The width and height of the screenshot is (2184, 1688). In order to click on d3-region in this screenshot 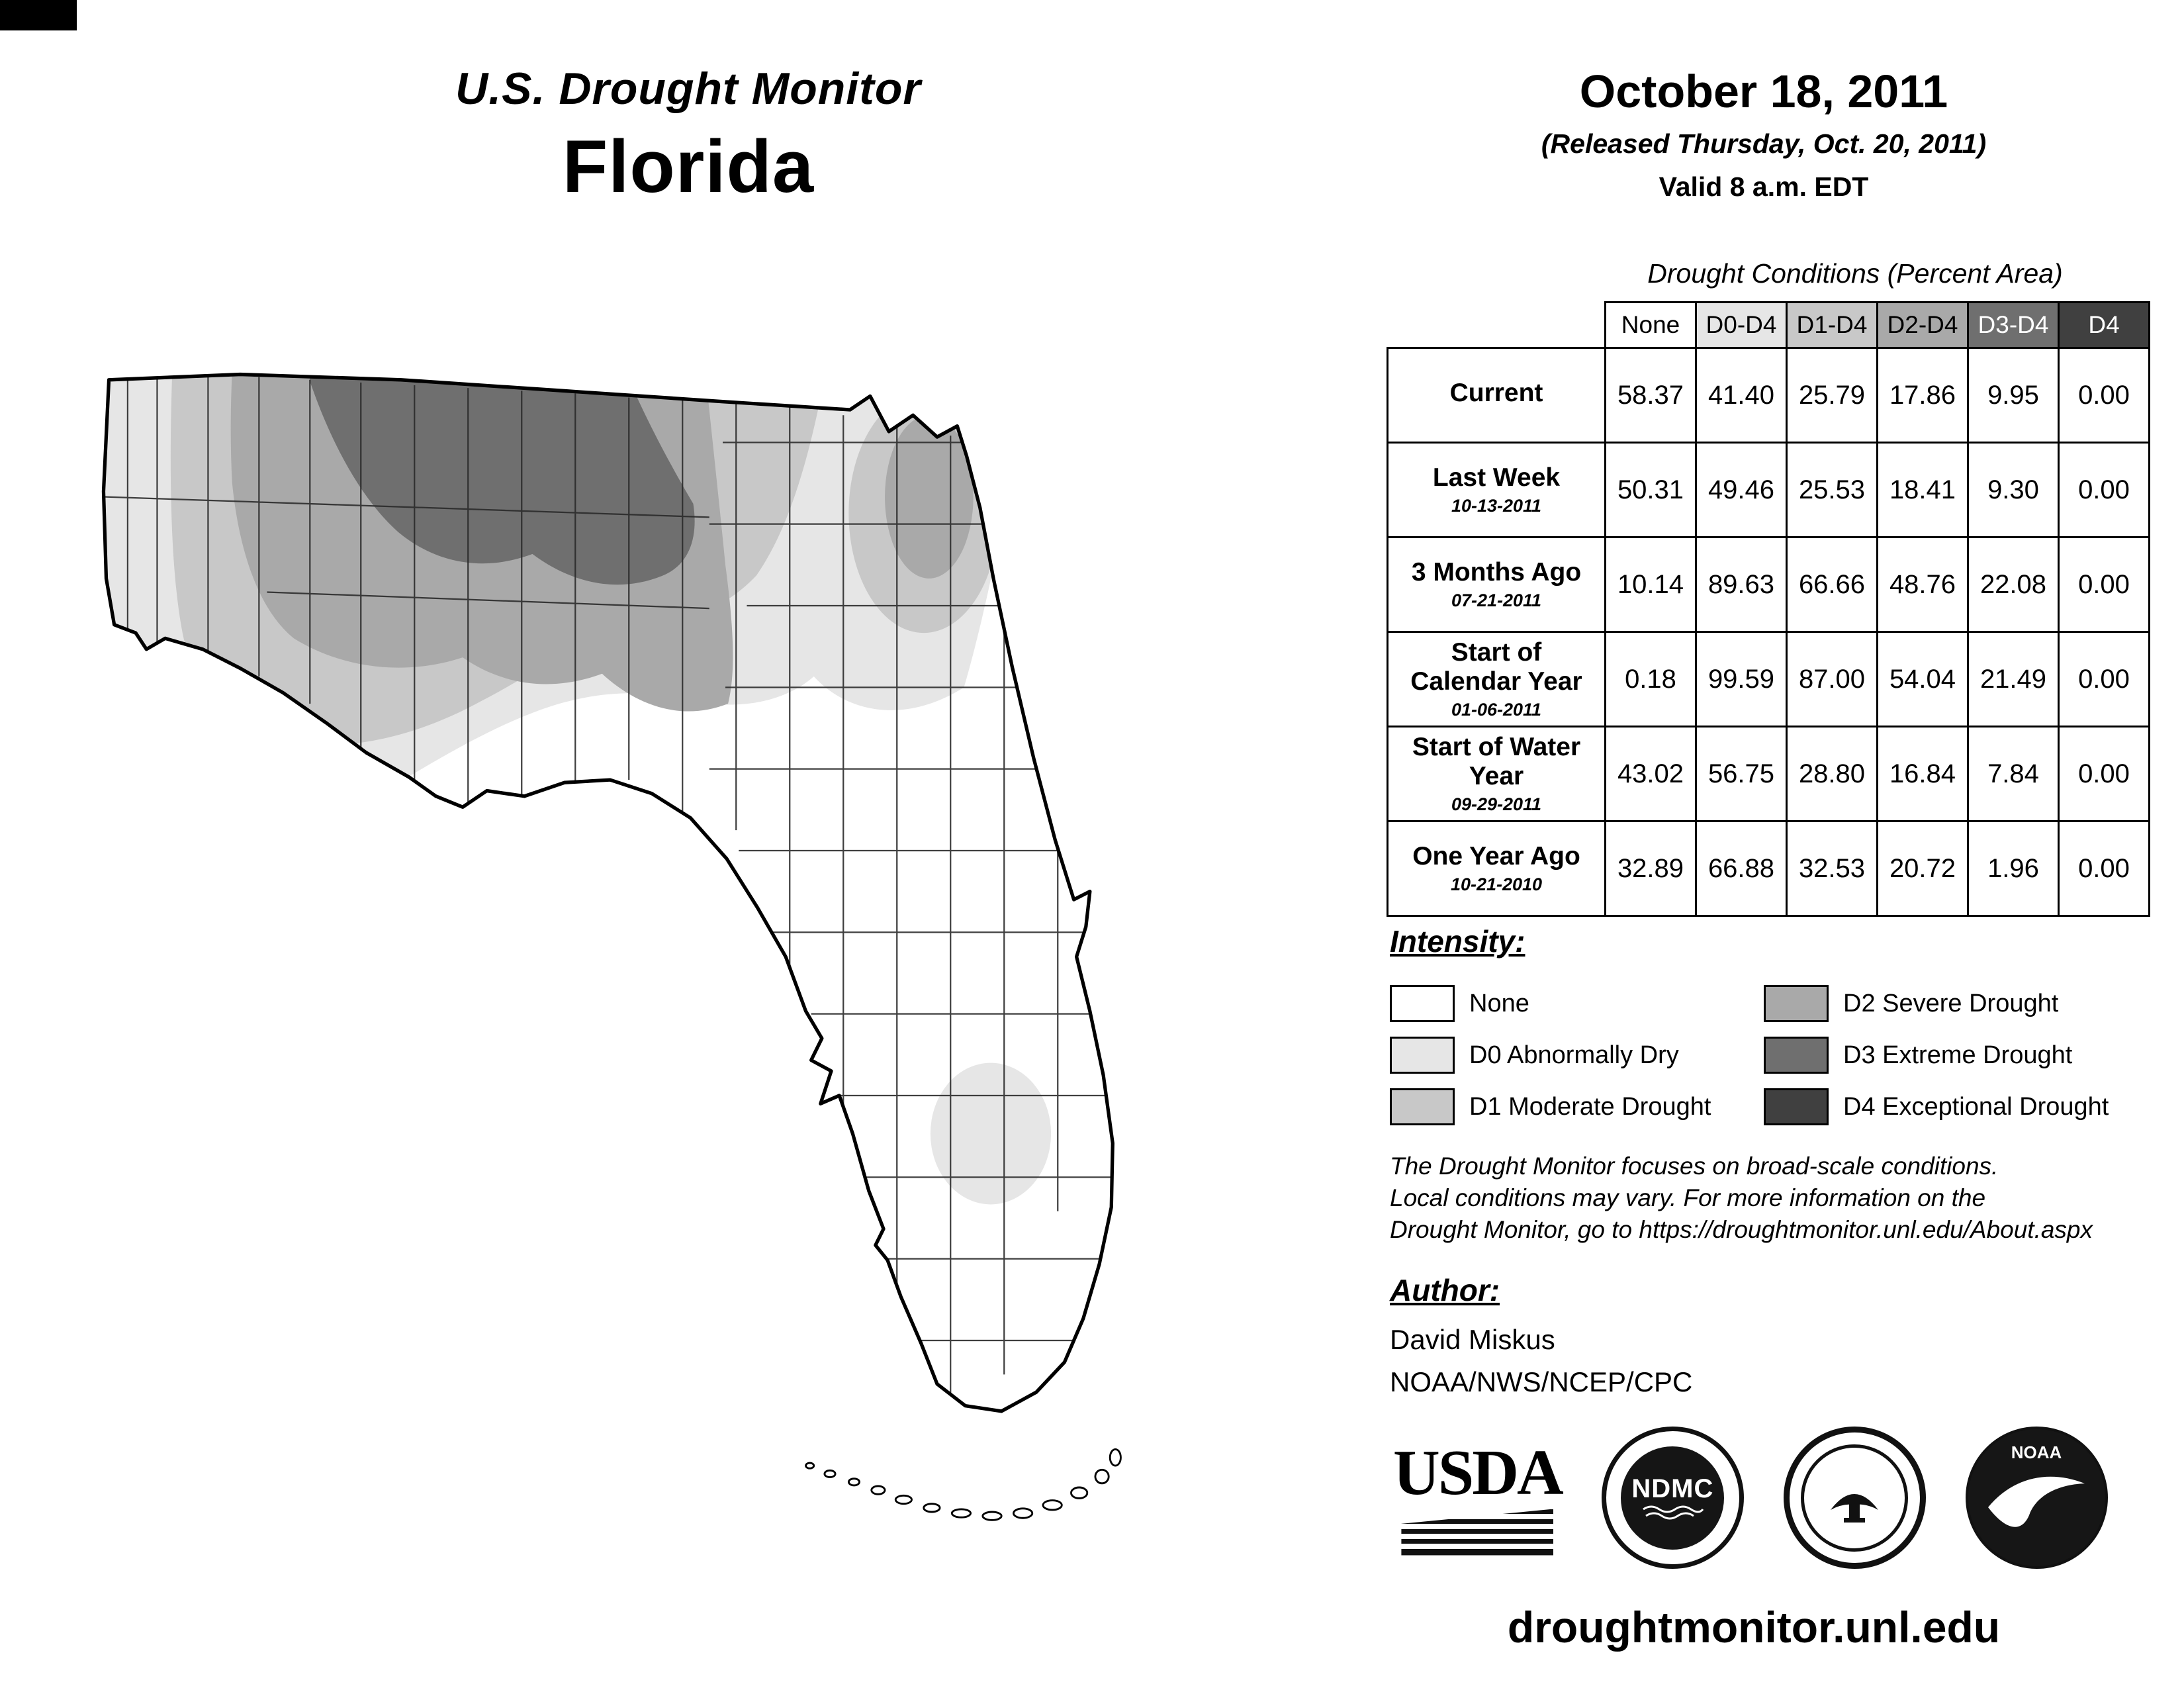, I will do `click(501, 479)`.